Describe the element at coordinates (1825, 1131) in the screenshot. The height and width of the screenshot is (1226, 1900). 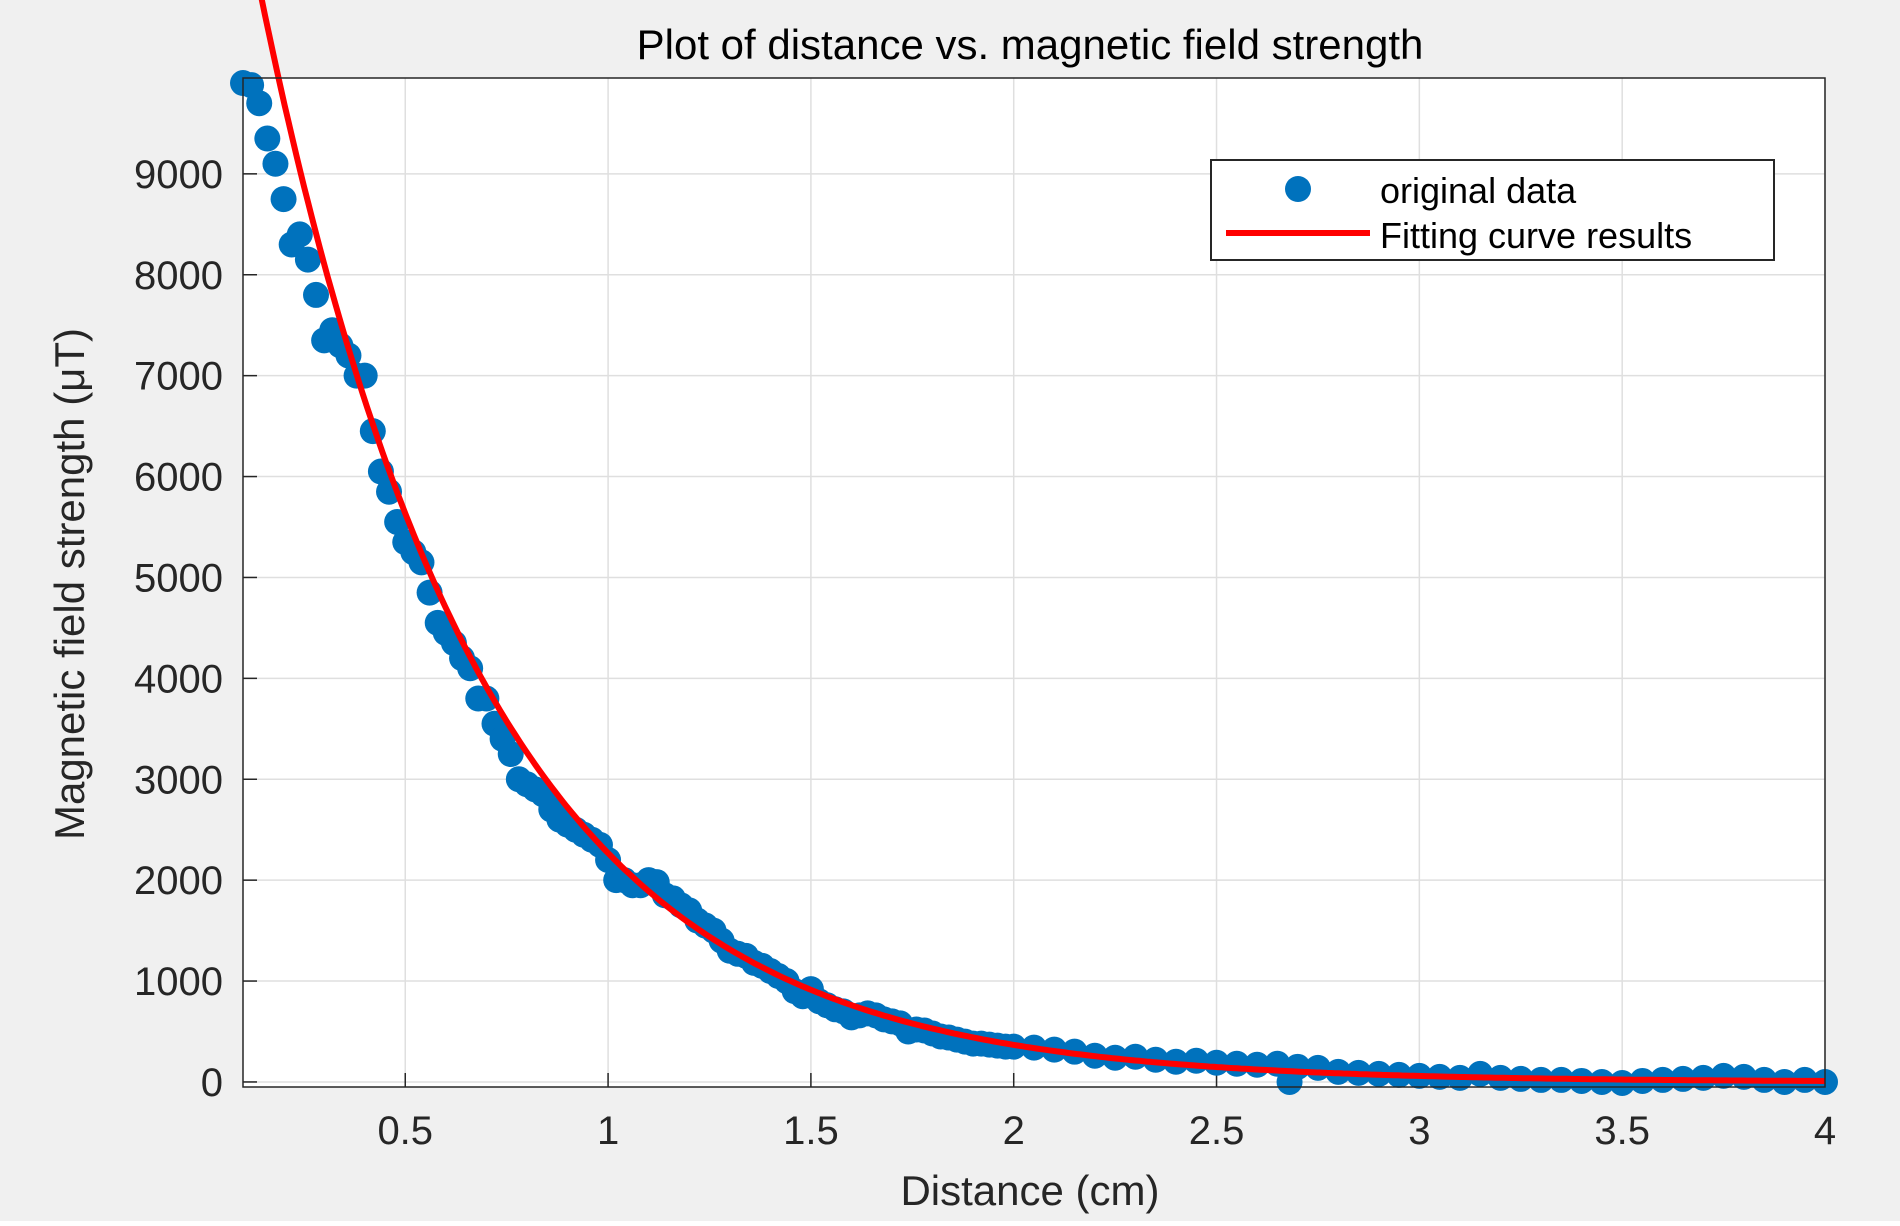
I see `x-tick-label-7: 4` at that location.